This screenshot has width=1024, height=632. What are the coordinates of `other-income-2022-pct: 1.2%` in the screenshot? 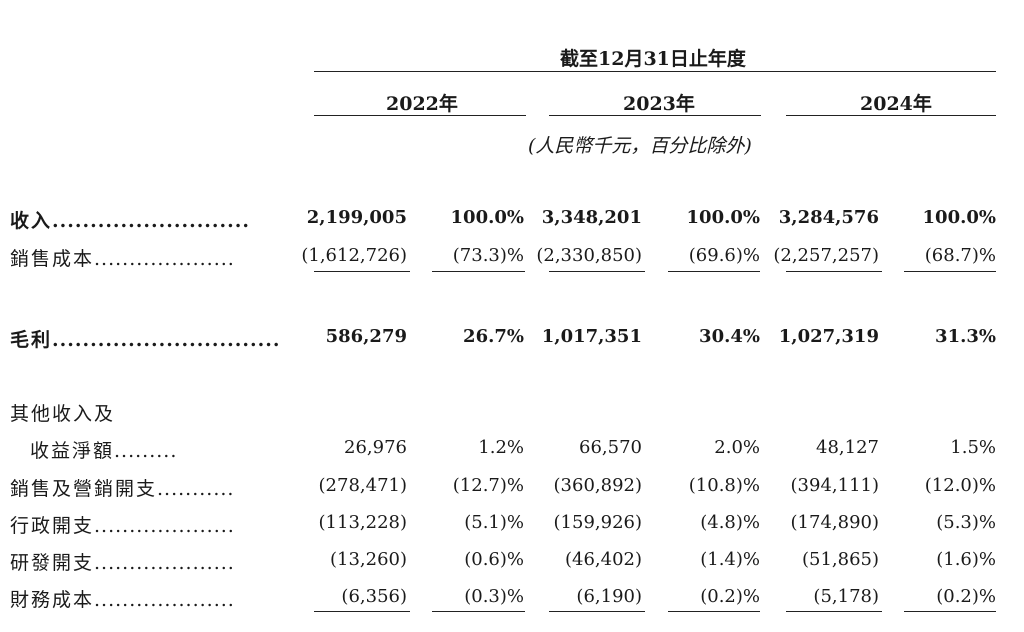 It's located at (501, 447).